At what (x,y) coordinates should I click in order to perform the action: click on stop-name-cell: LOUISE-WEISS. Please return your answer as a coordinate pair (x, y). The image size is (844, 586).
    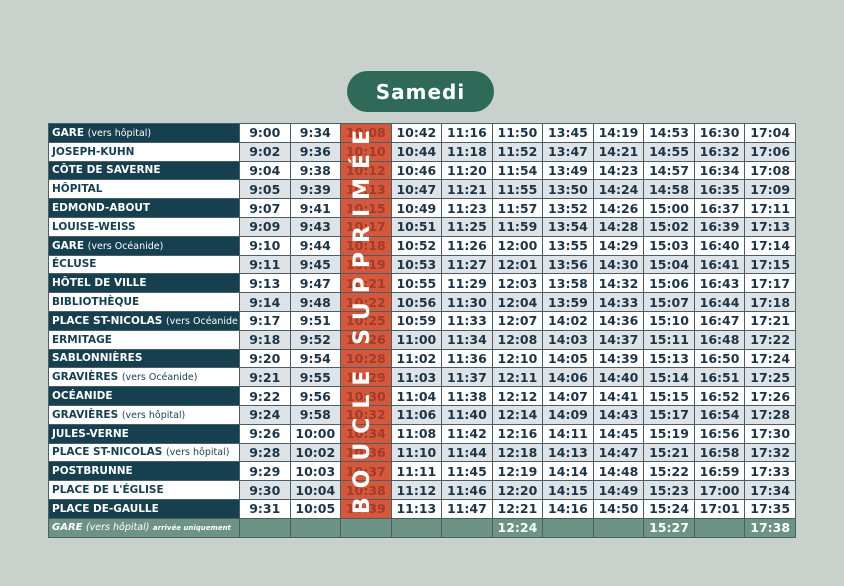
    Looking at the image, I should click on (144, 226).